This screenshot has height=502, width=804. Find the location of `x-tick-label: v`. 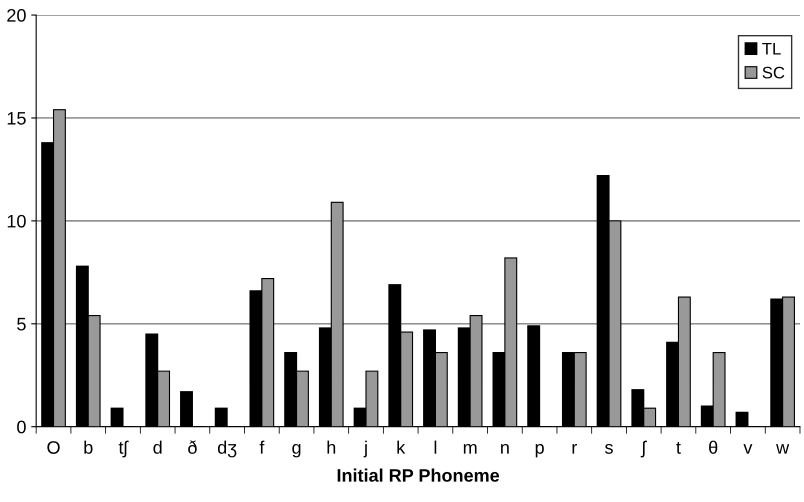

x-tick-label: v is located at coordinates (747, 449).